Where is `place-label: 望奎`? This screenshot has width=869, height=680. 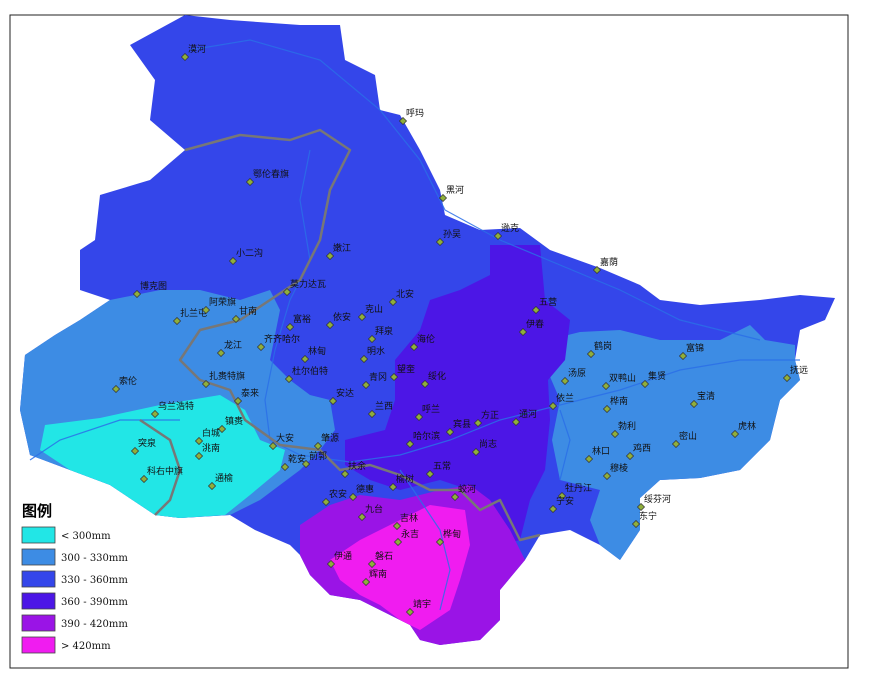
place-label: 望奎 is located at coordinates (406, 369).